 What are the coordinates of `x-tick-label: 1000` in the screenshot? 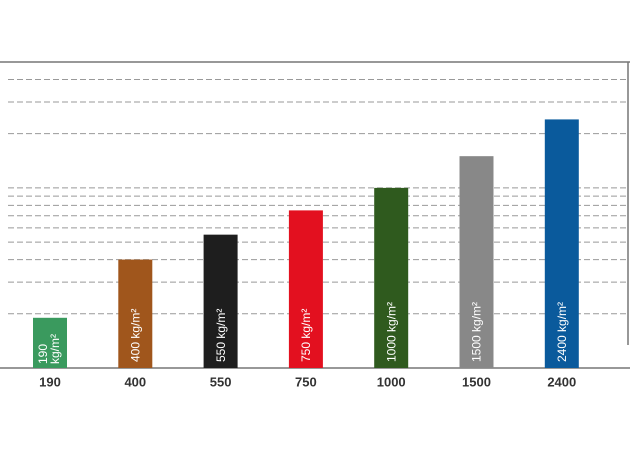 It's located at (391, 381).